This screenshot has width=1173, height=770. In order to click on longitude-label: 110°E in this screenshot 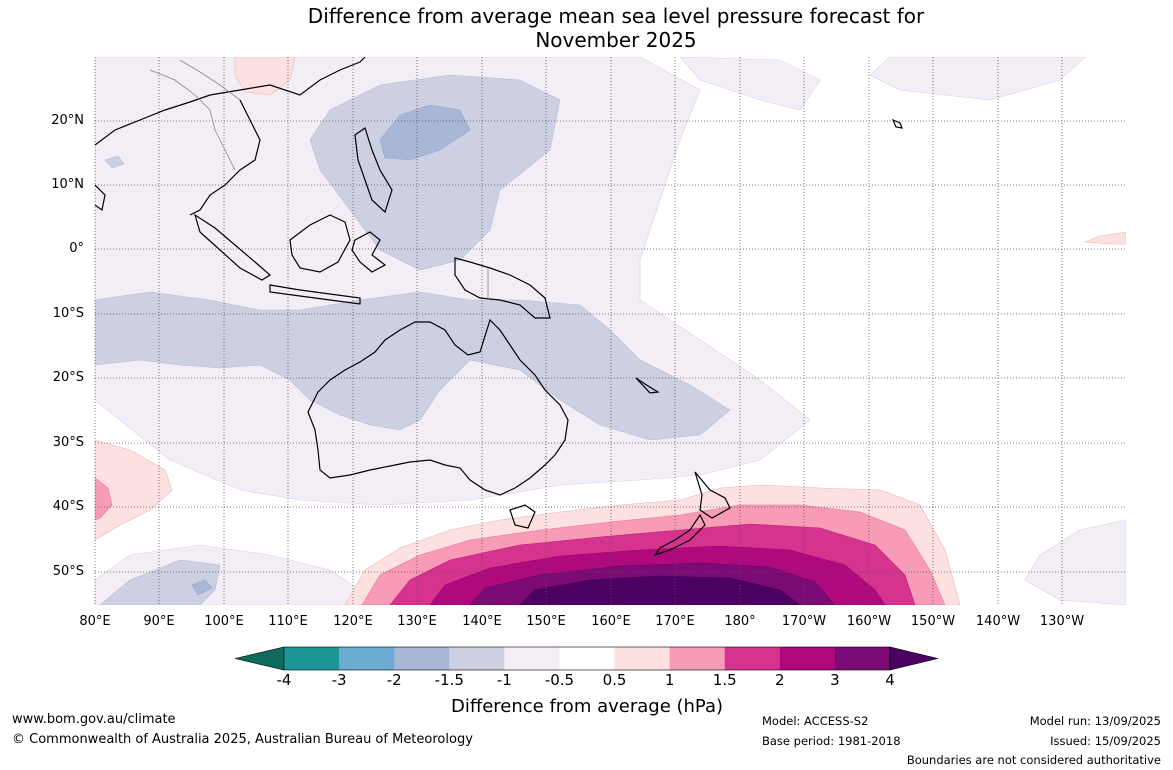, I will do `click(288, 621)`.